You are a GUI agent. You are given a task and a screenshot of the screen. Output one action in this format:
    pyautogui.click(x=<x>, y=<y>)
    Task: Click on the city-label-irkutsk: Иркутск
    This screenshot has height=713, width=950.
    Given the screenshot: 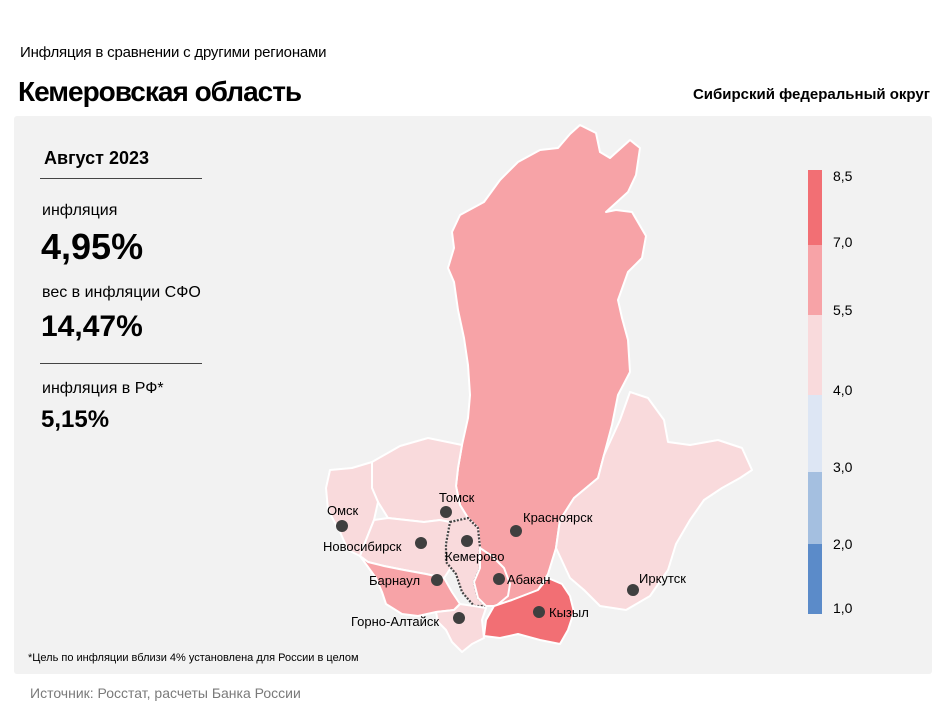 What is the action you would take?
    pyautogui.click(x=662, y=578)
    